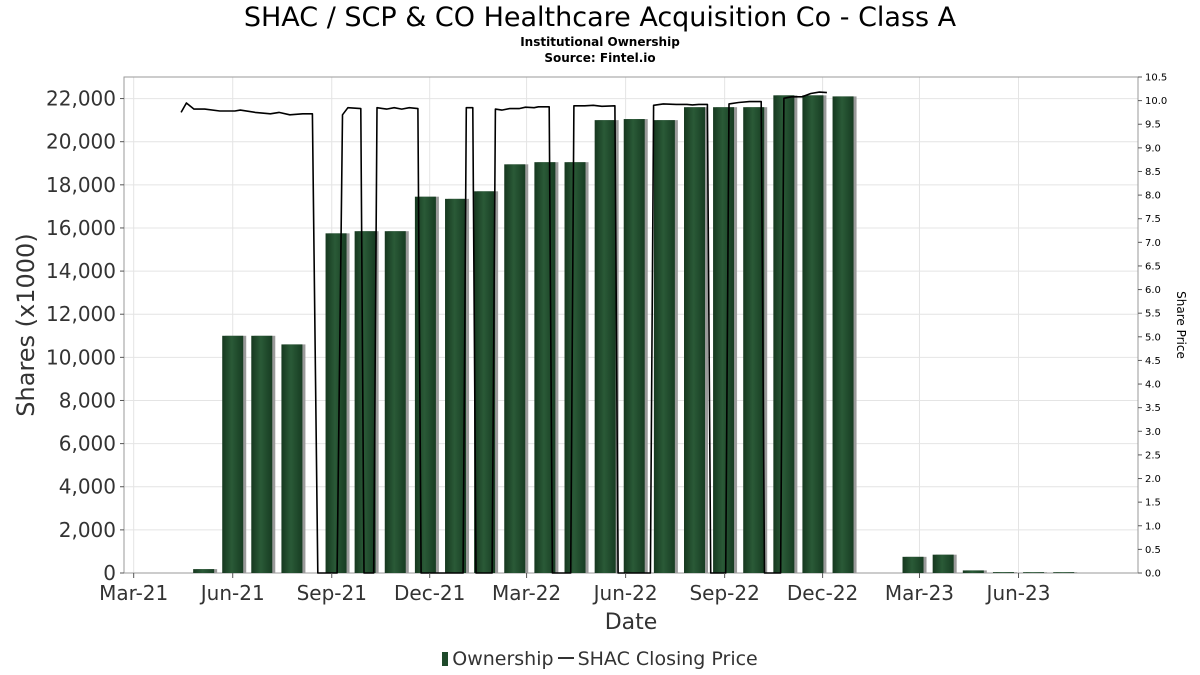 This screenshot has width=1200, height=675. I want to click on chart-subtitle: Institutional Ownership, so click(600, 42).